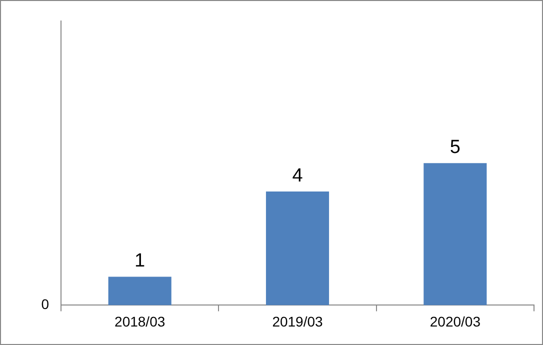 This screenshot has width=543, height=345. Describe the element at coordinates (45, 304) in the screenshot. I see `text: 0` at that location.